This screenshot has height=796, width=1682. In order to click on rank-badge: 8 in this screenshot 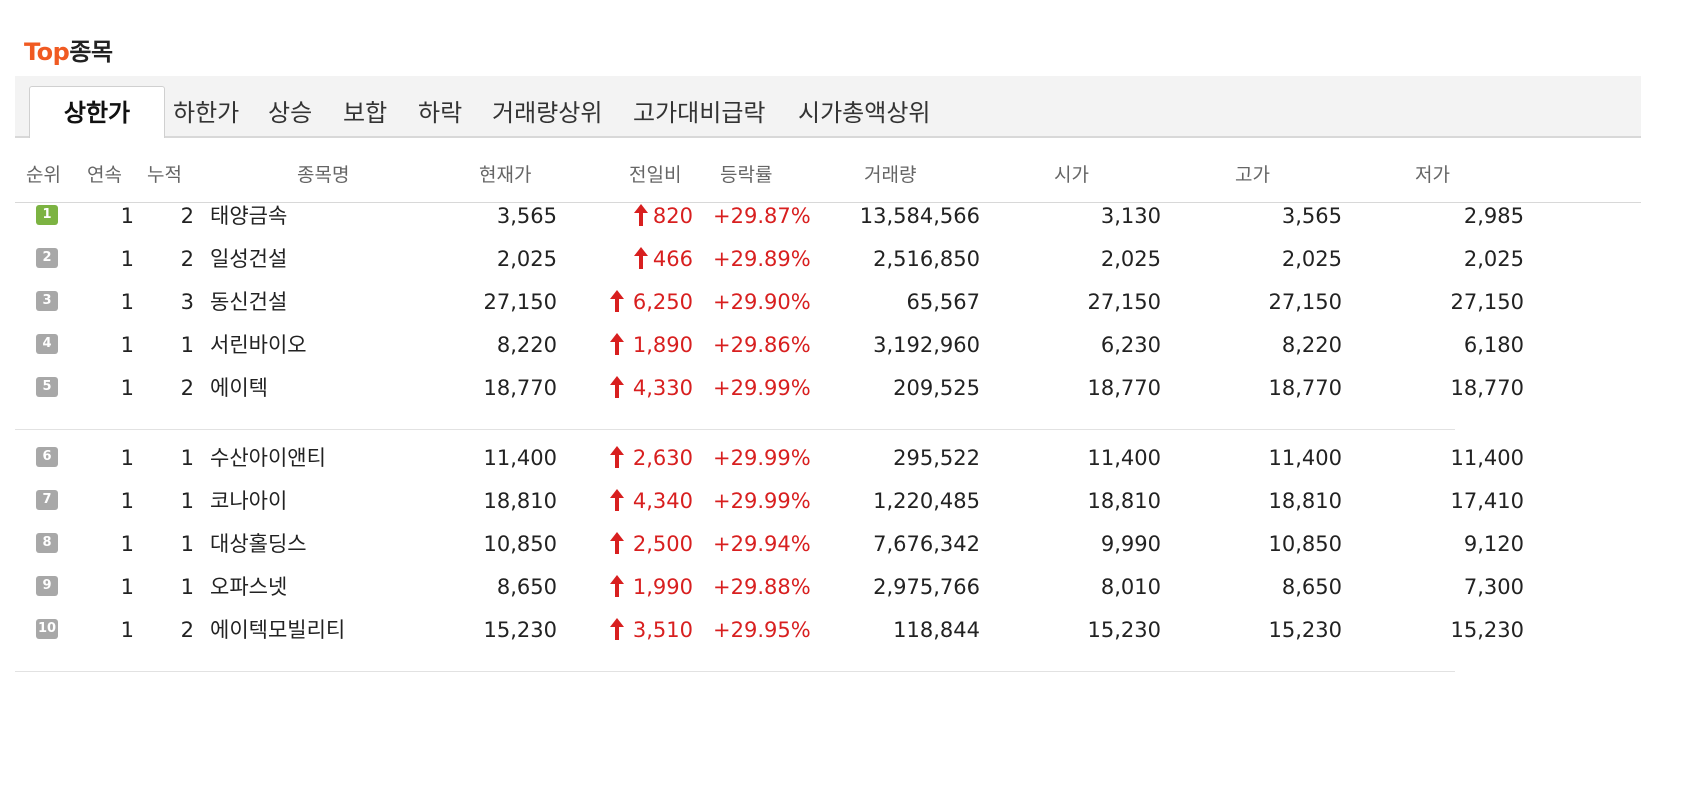, I will do `click(47, 543)`.